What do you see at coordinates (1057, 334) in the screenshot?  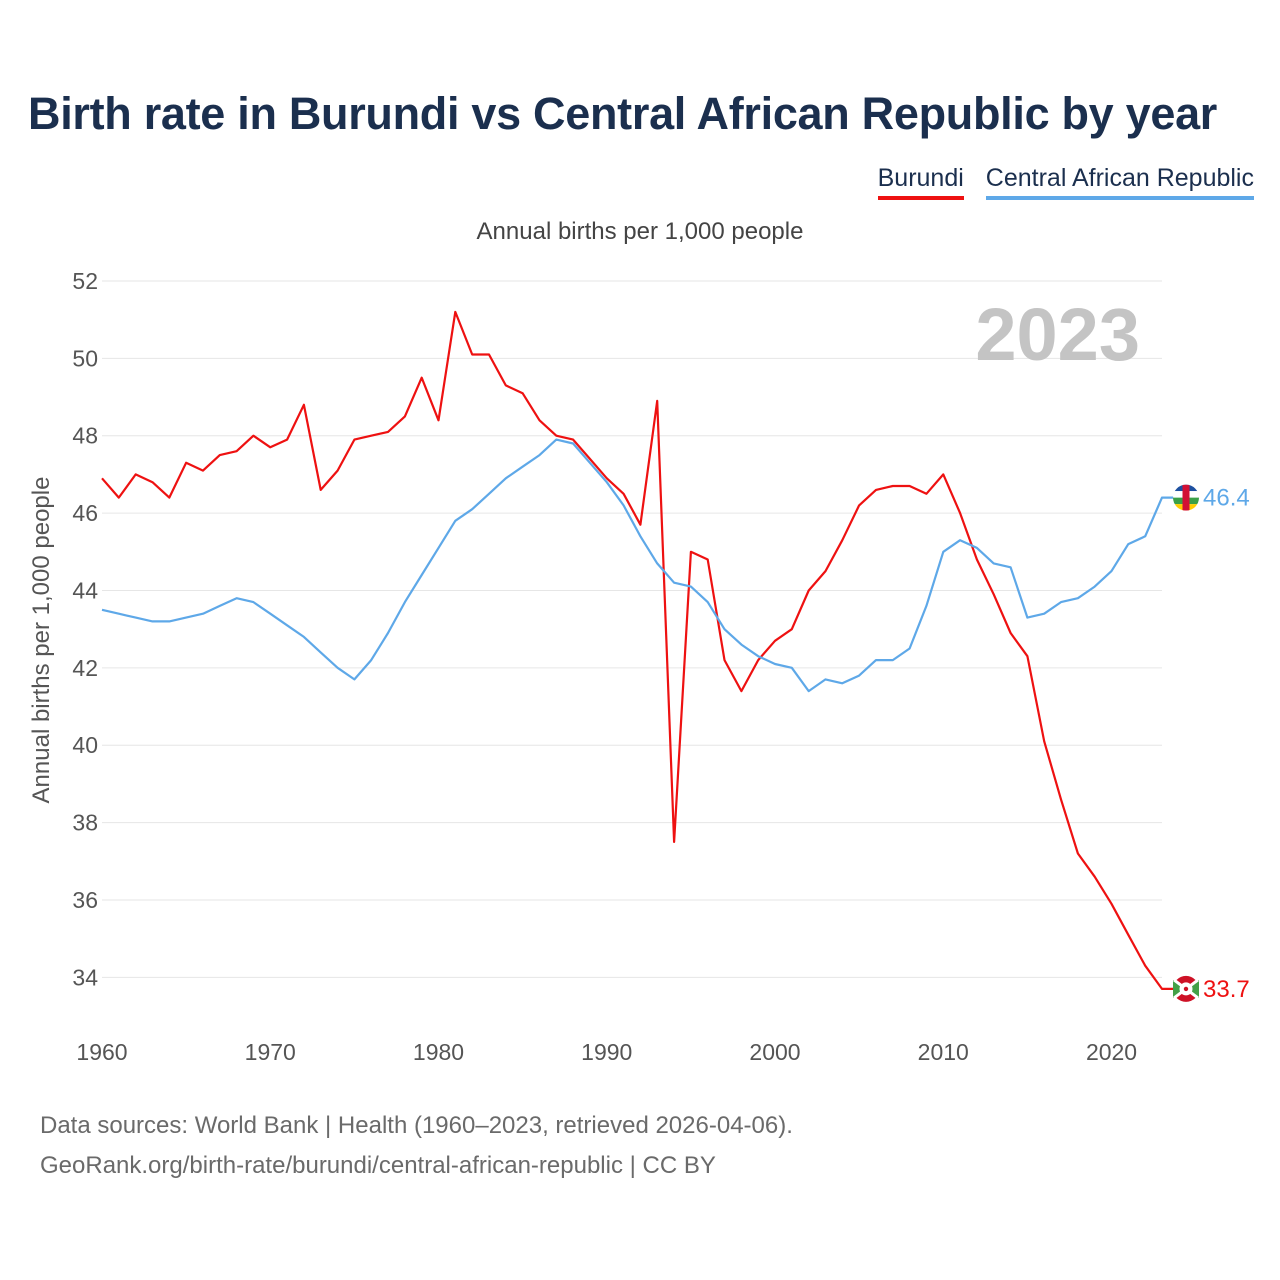 I see `year-badge: 2023` at bounding box center [1057, 334].